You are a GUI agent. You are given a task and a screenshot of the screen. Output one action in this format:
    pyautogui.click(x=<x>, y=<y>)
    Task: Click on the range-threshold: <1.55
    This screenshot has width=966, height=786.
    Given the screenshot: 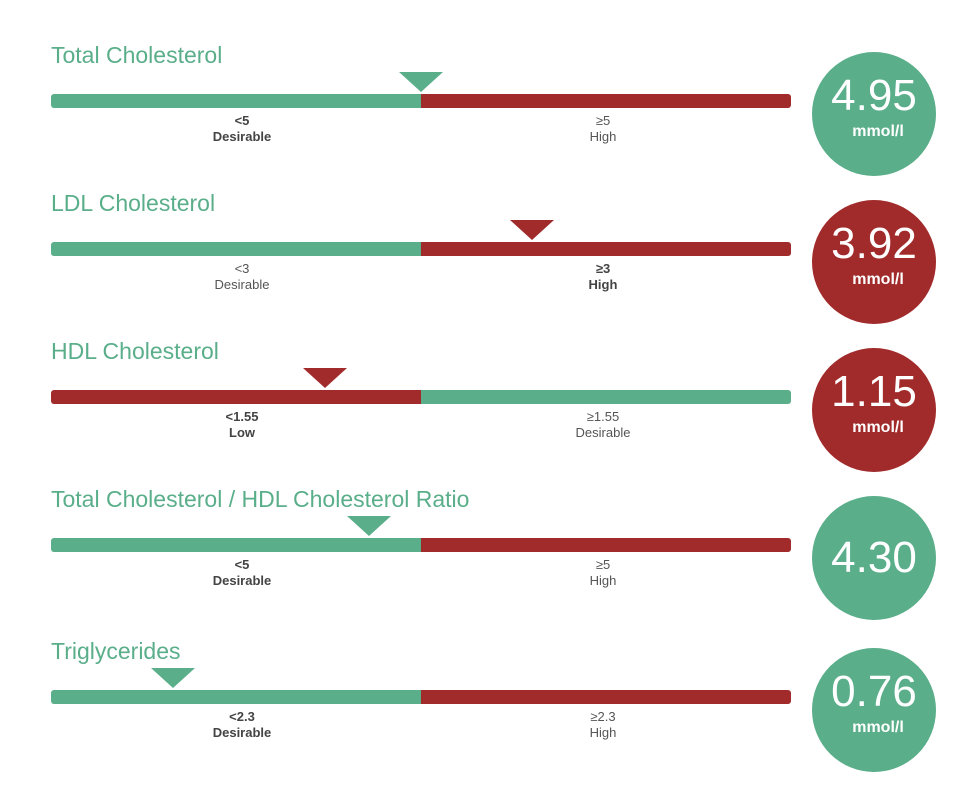 What is the action you would take?
    pyautogui.click(x=242, y=416)
    